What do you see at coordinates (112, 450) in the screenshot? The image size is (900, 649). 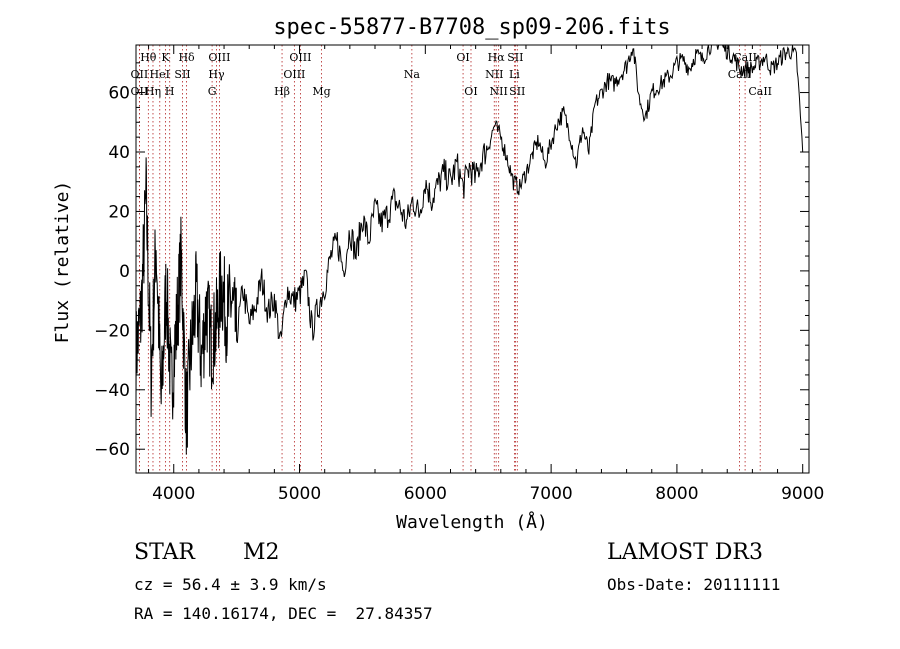 I see `y-tick-label--60: −60` at bounding box center [112, 450].